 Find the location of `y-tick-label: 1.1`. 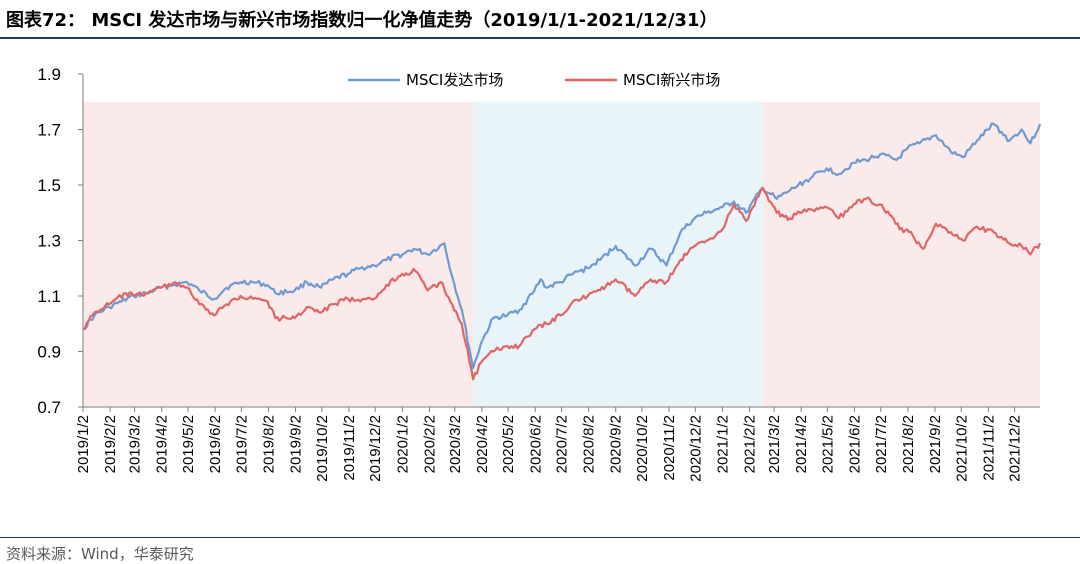

y-tick-label: 1.1 is located at coordinates (49, 296).